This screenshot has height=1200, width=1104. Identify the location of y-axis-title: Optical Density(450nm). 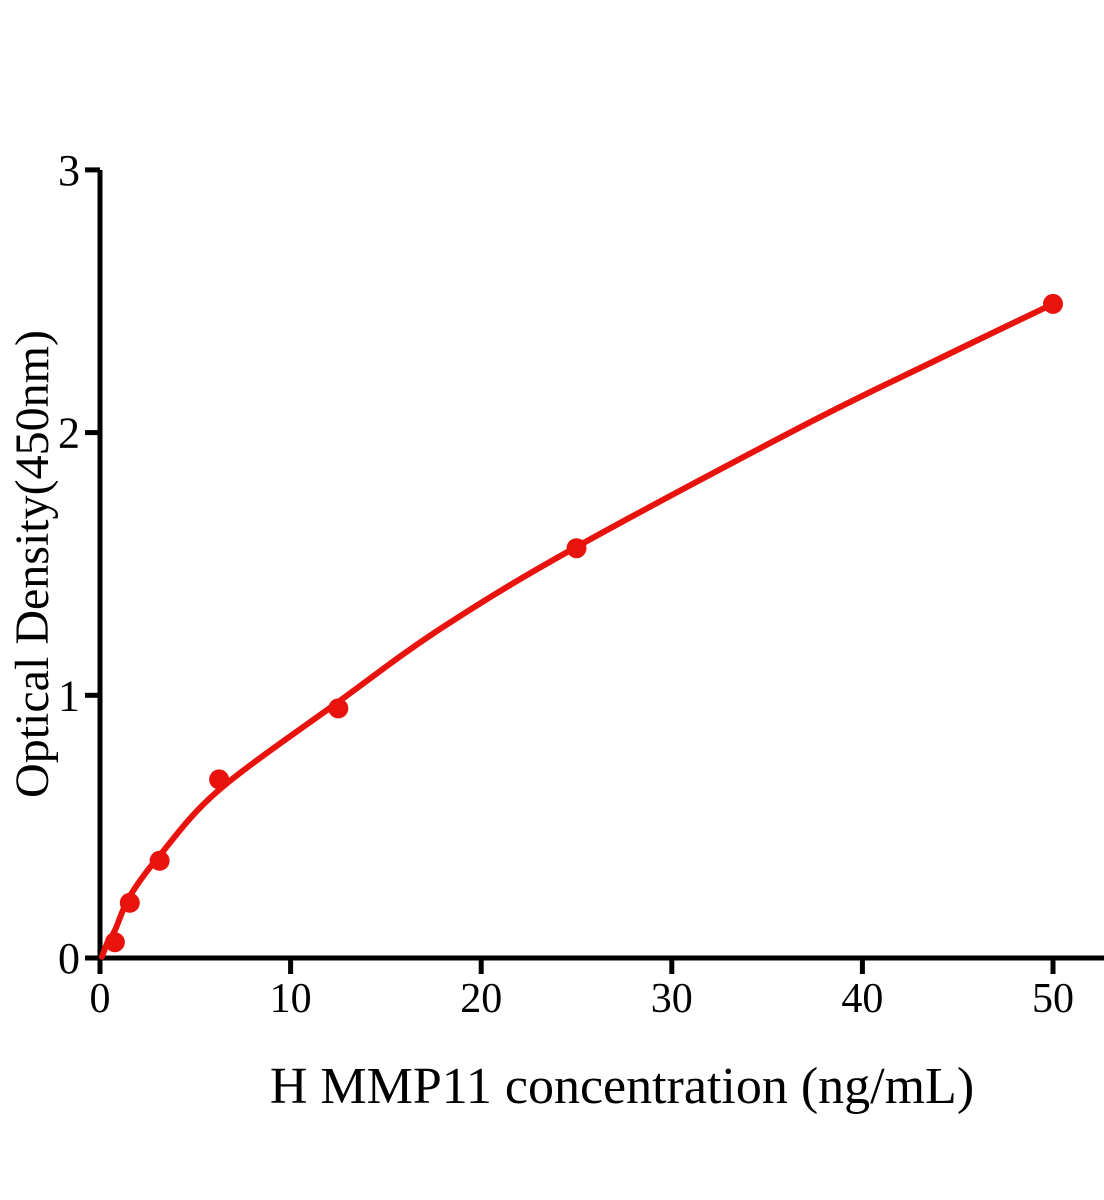
(32, 564).